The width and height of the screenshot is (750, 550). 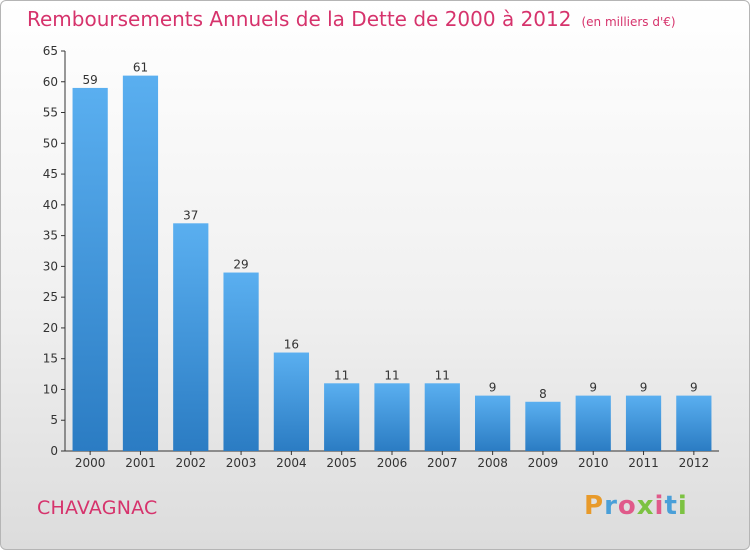 What do you see at coordinates (50, 297) in the screenshot?
I see `y-tick-label: 25` at bounding box center [50, 297].